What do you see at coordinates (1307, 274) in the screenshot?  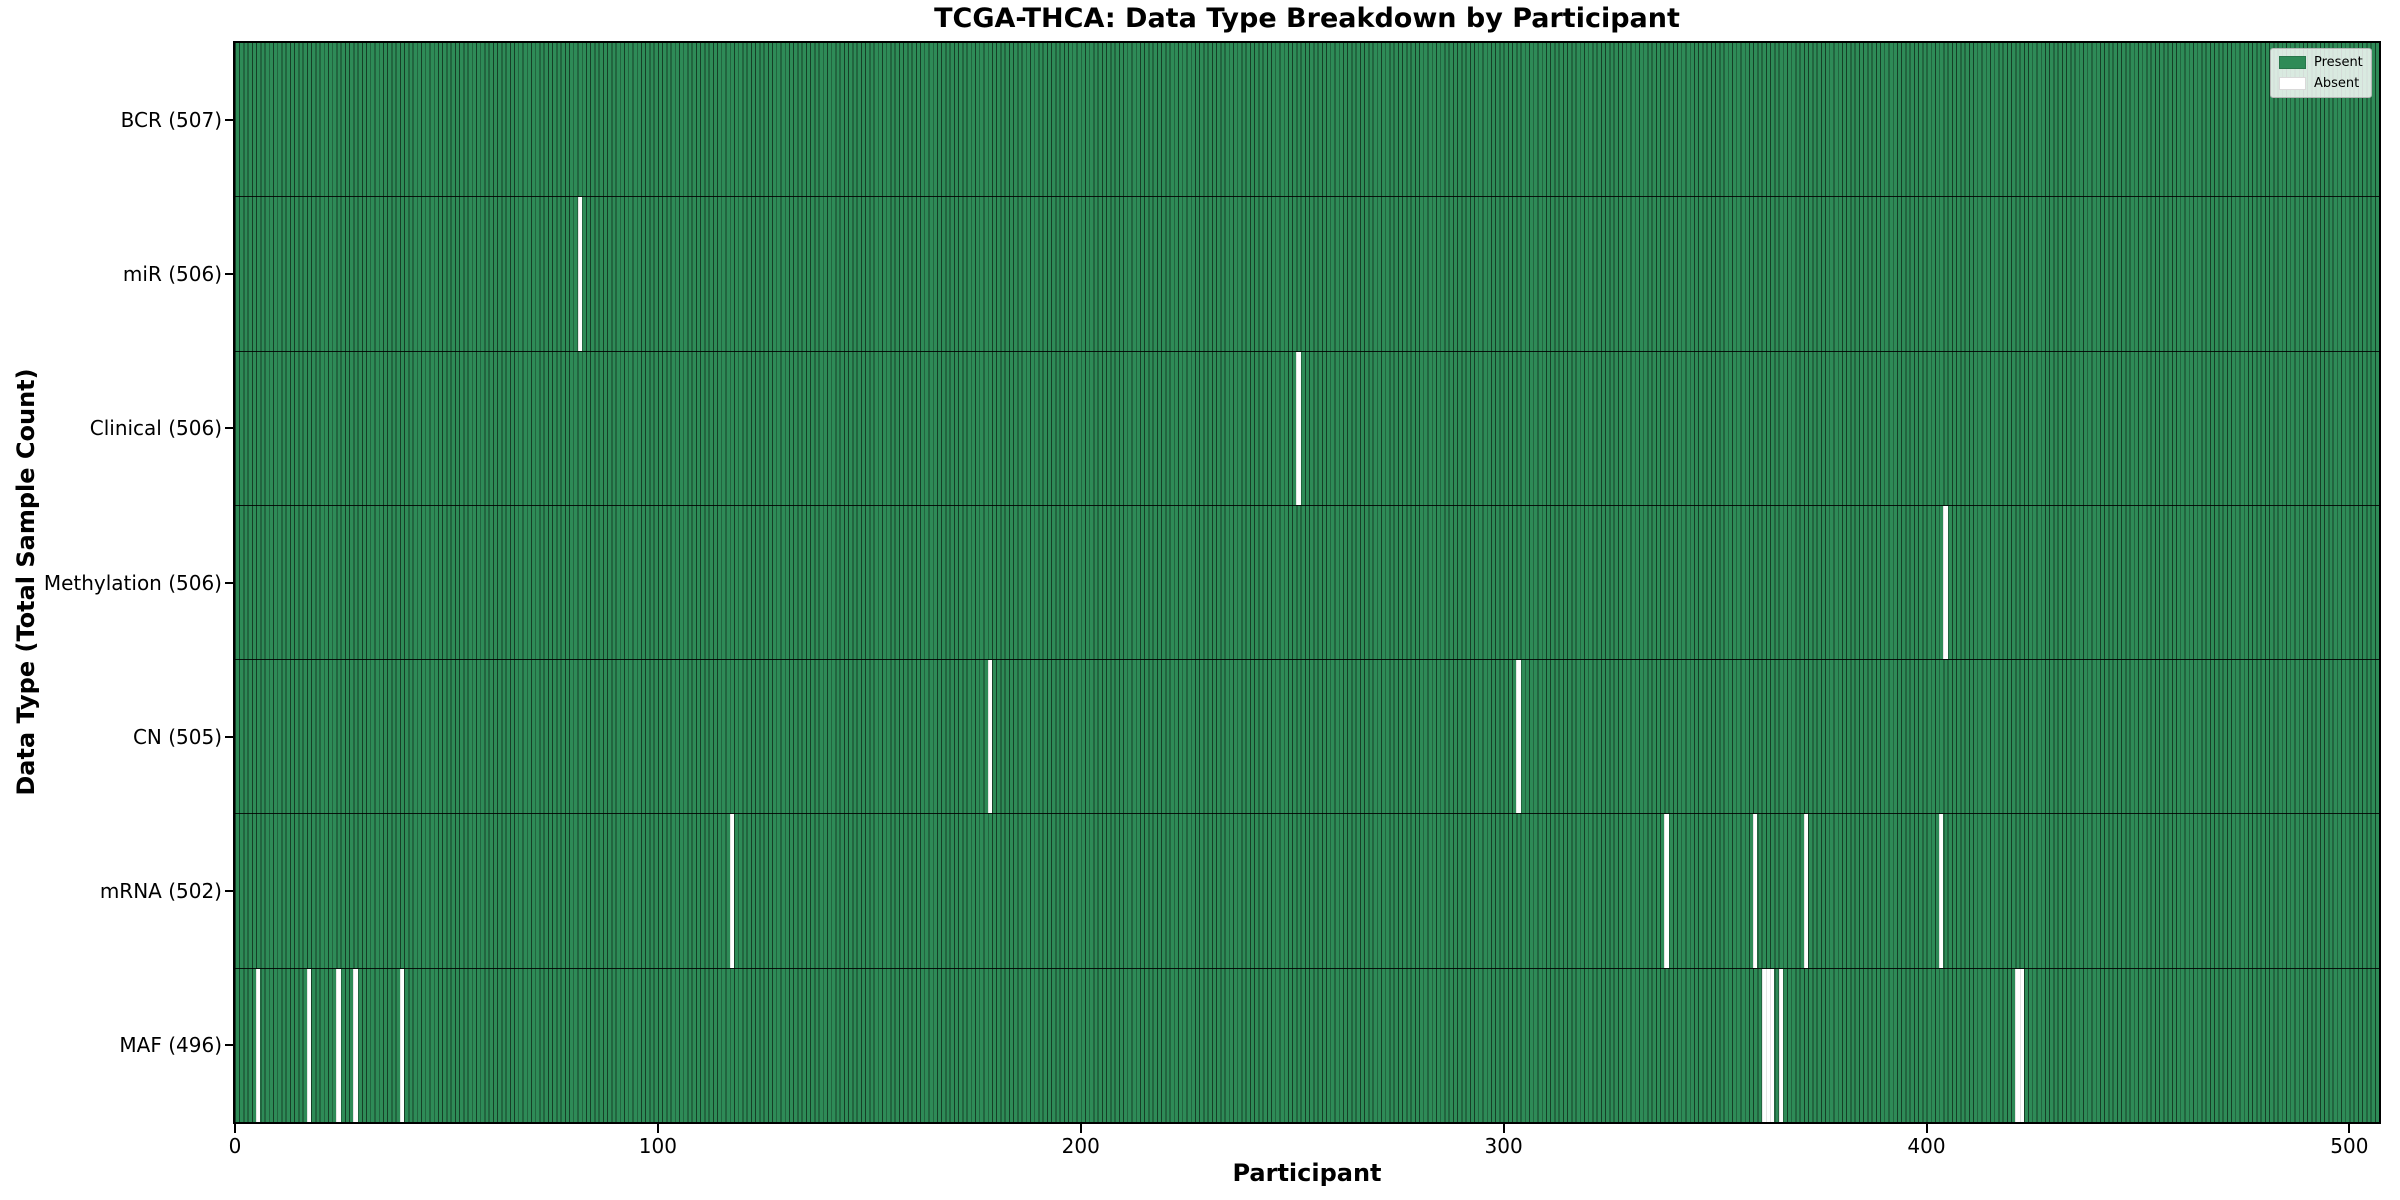 I see `data-row-mir` at bounding box center [1307, 274].